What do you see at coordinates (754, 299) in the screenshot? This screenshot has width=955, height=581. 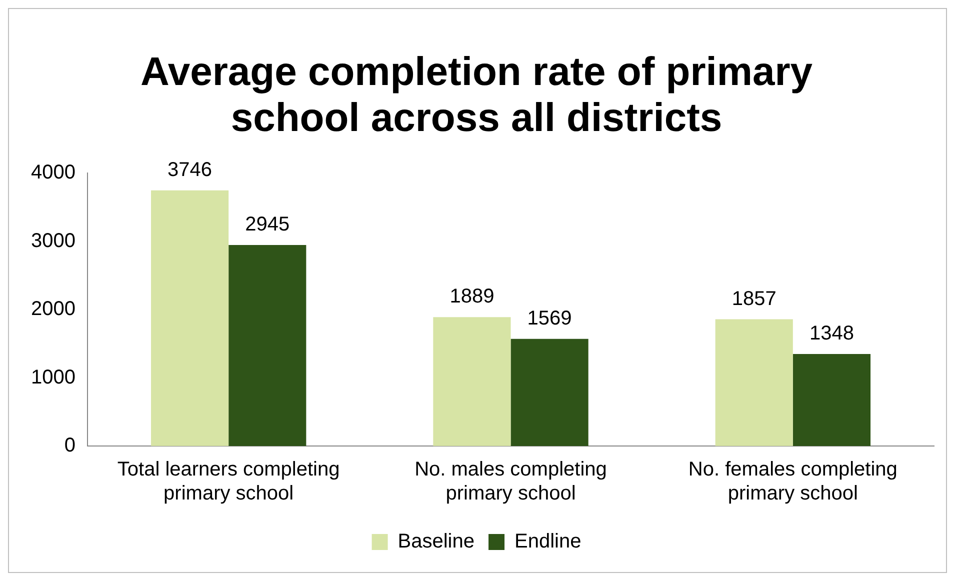 I see `data-label: 1857` at bounding box center [754, 299].